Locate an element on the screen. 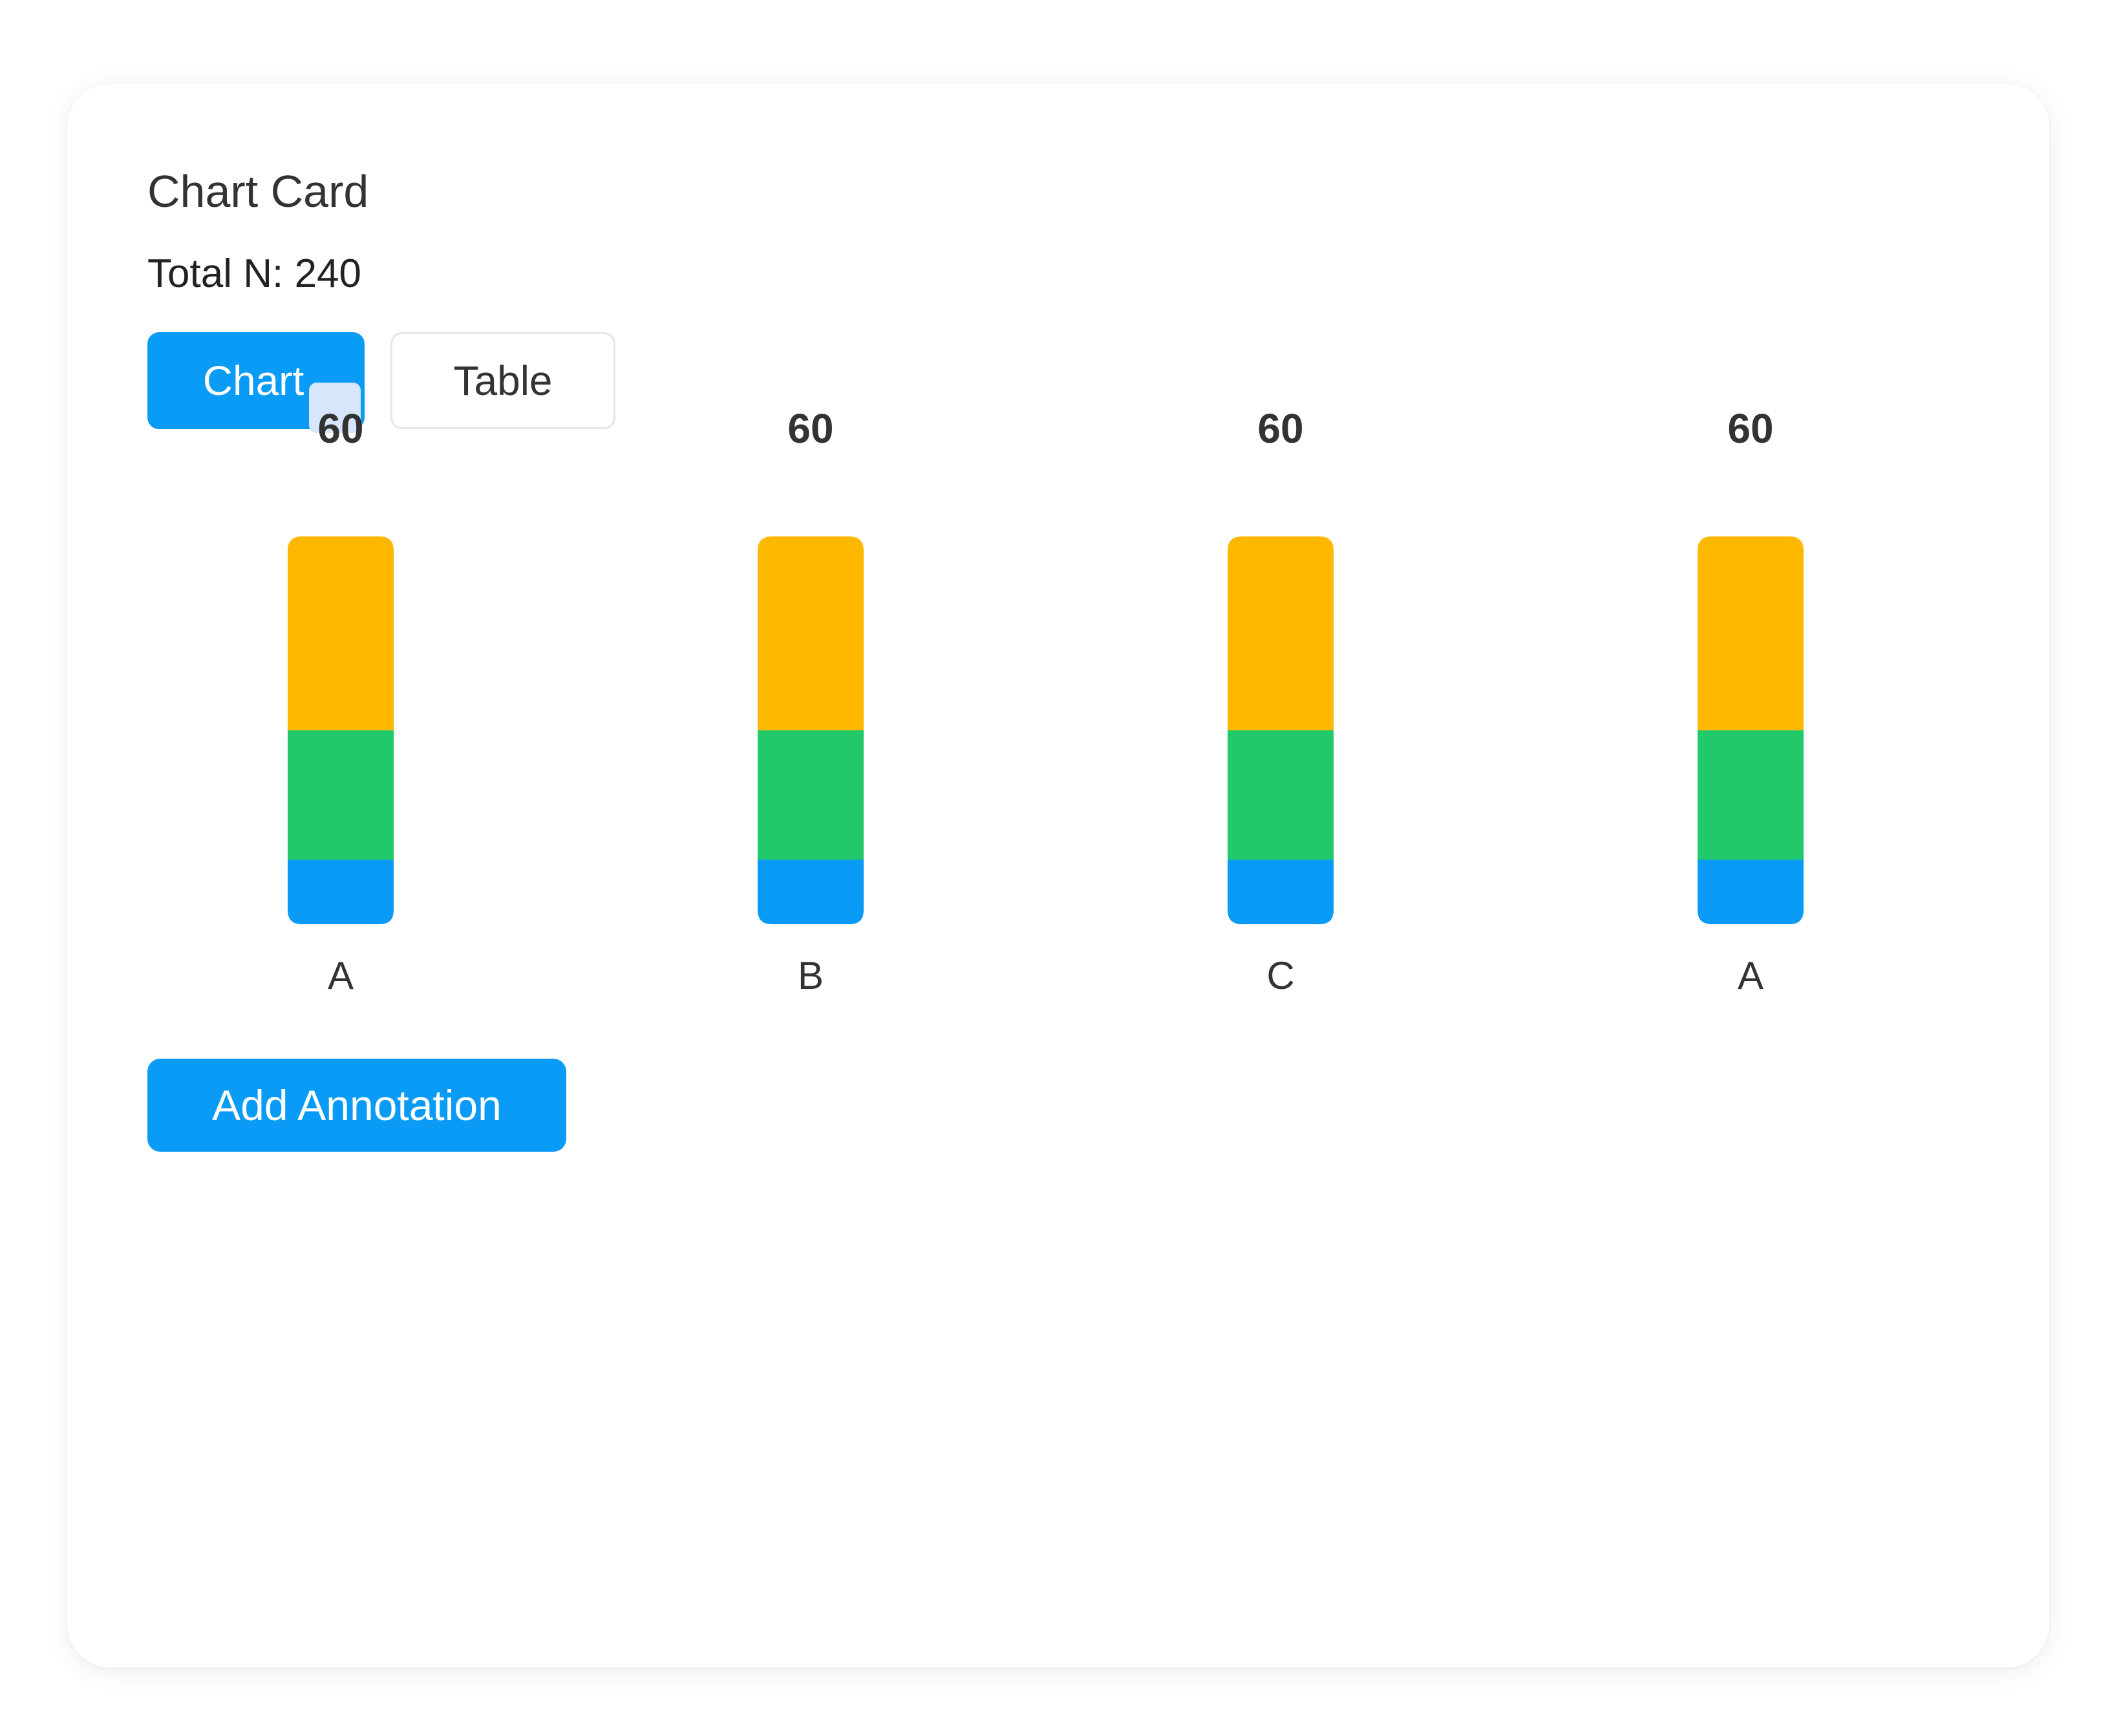 This screenshot has height=1736, width=2110. category-label: C is located at coordinates (1280, 975).